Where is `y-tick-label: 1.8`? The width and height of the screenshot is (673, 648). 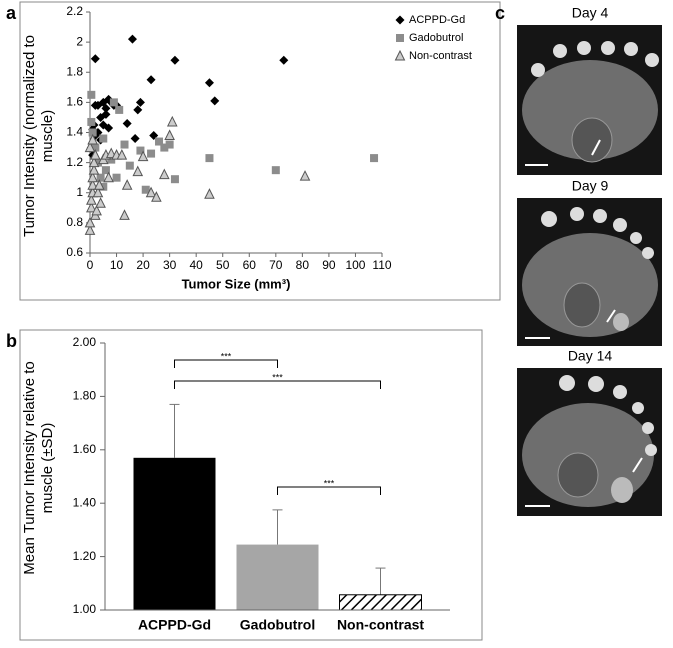
y-tick-label: 1.8 is located at coordinates (74, 71).